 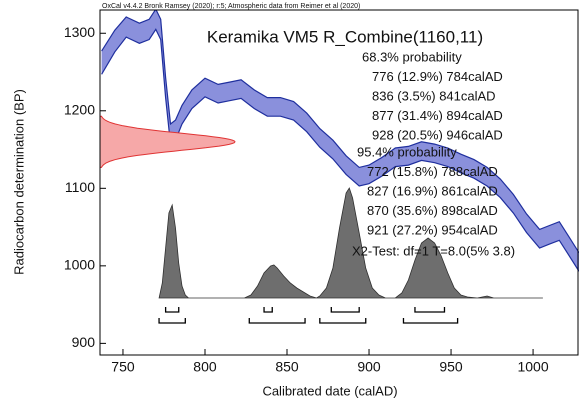 I want to click on y-tick-label: 1000, so click(x=79, y=265).